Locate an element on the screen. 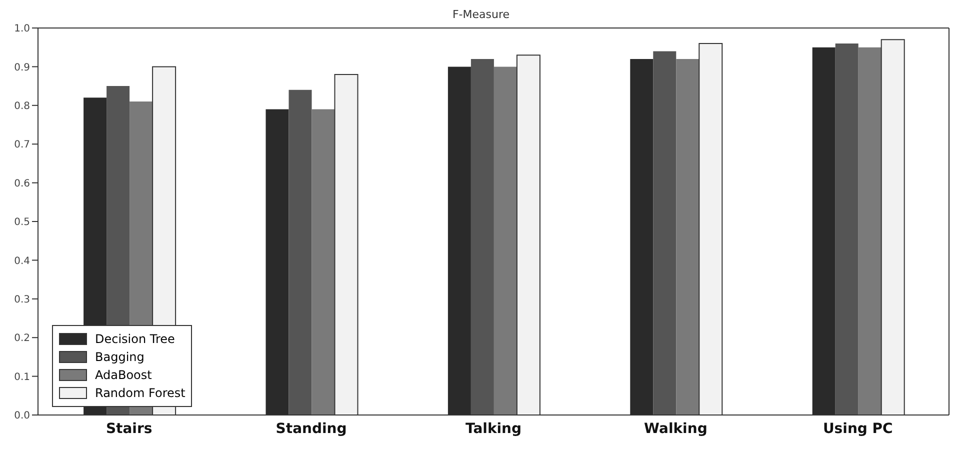  chart-title: F-Measure is located at coordinates (481, 14).